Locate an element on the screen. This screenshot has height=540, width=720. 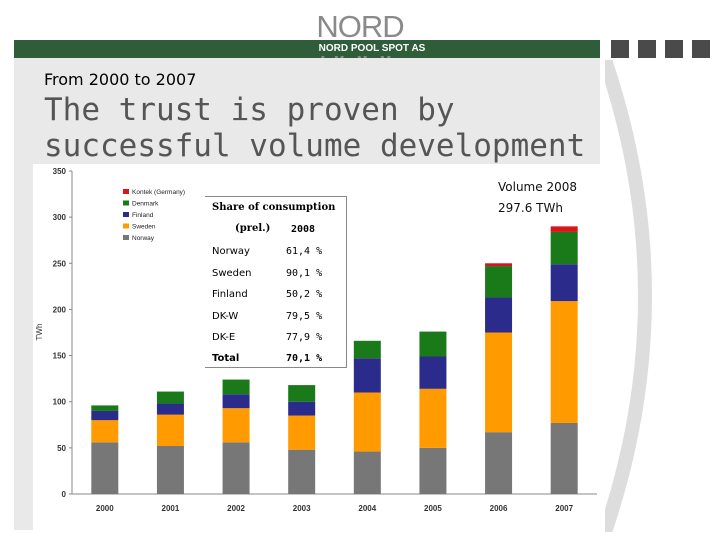
y-tick-label: 0 is located at coordinates (64, 494).